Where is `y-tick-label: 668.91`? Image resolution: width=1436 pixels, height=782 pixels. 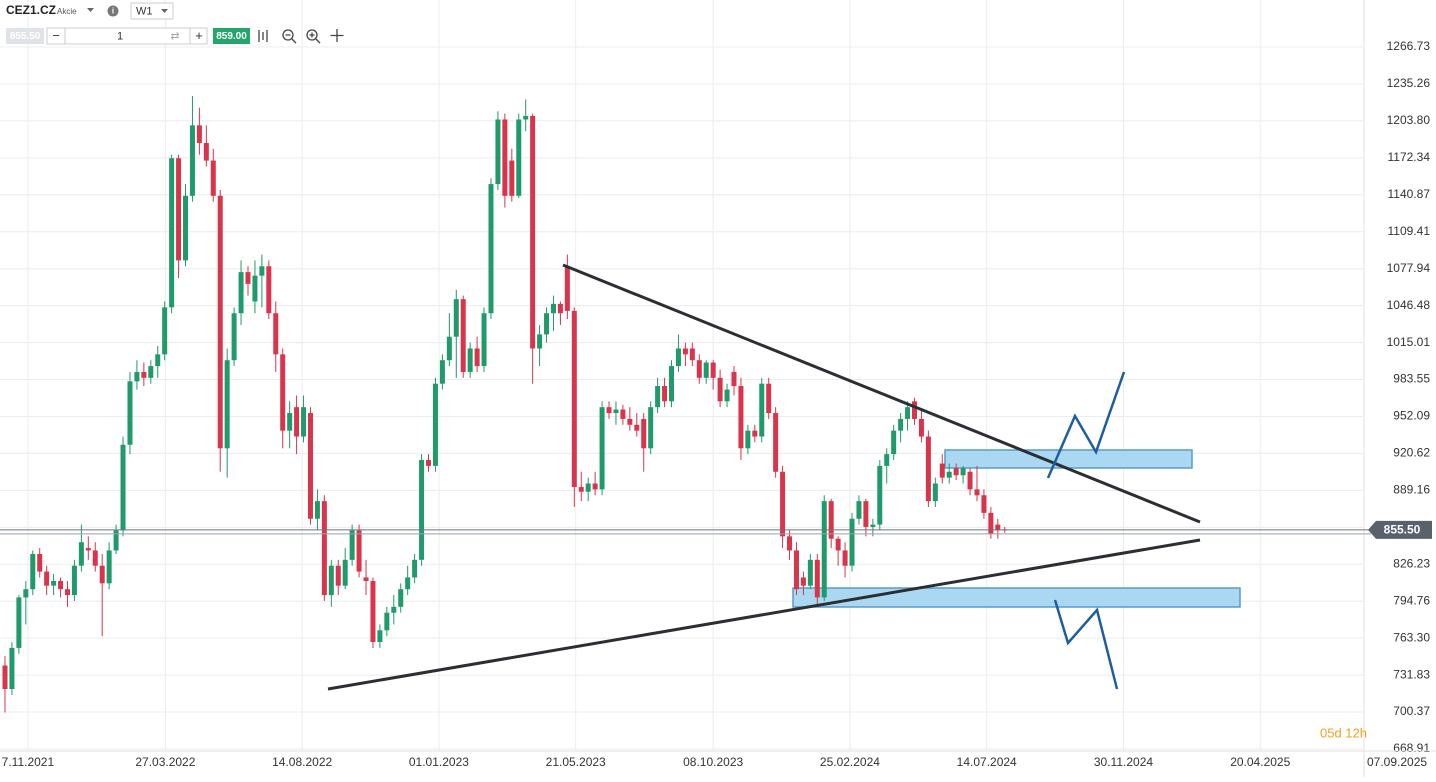
y-tick-label: 668.91 is located at coordinates (1411, 748).